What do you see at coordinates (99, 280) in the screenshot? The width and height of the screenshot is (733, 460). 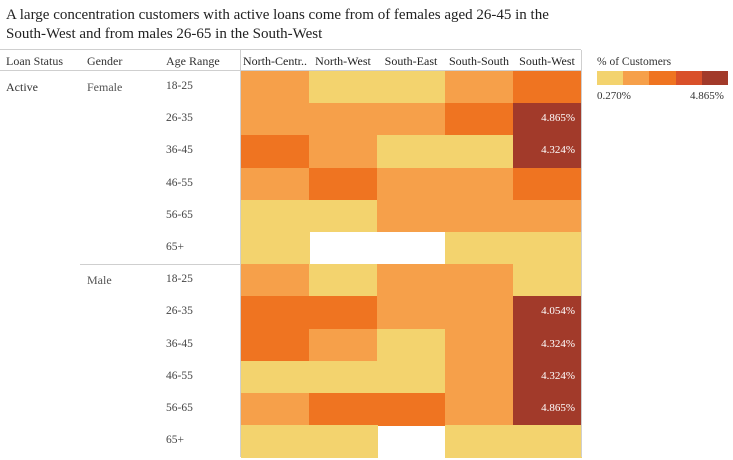 I see `gender-label: Male` at bounding box center [99, 280].